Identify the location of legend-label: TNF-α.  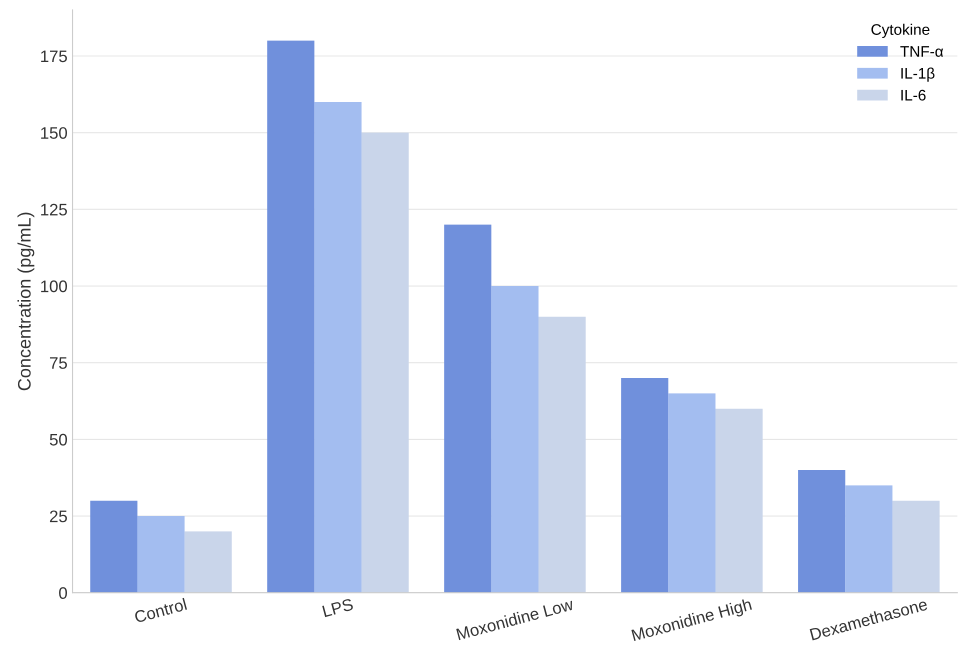
(922, 51).